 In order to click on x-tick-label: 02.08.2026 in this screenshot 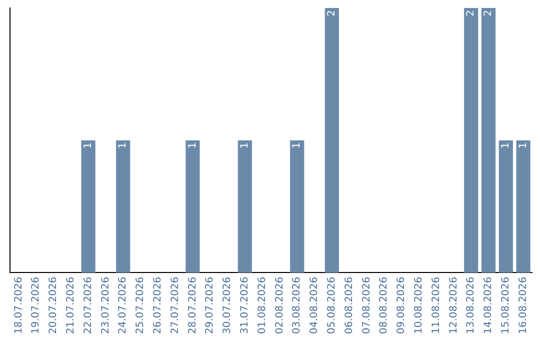, I will do `click(280, 305)`.